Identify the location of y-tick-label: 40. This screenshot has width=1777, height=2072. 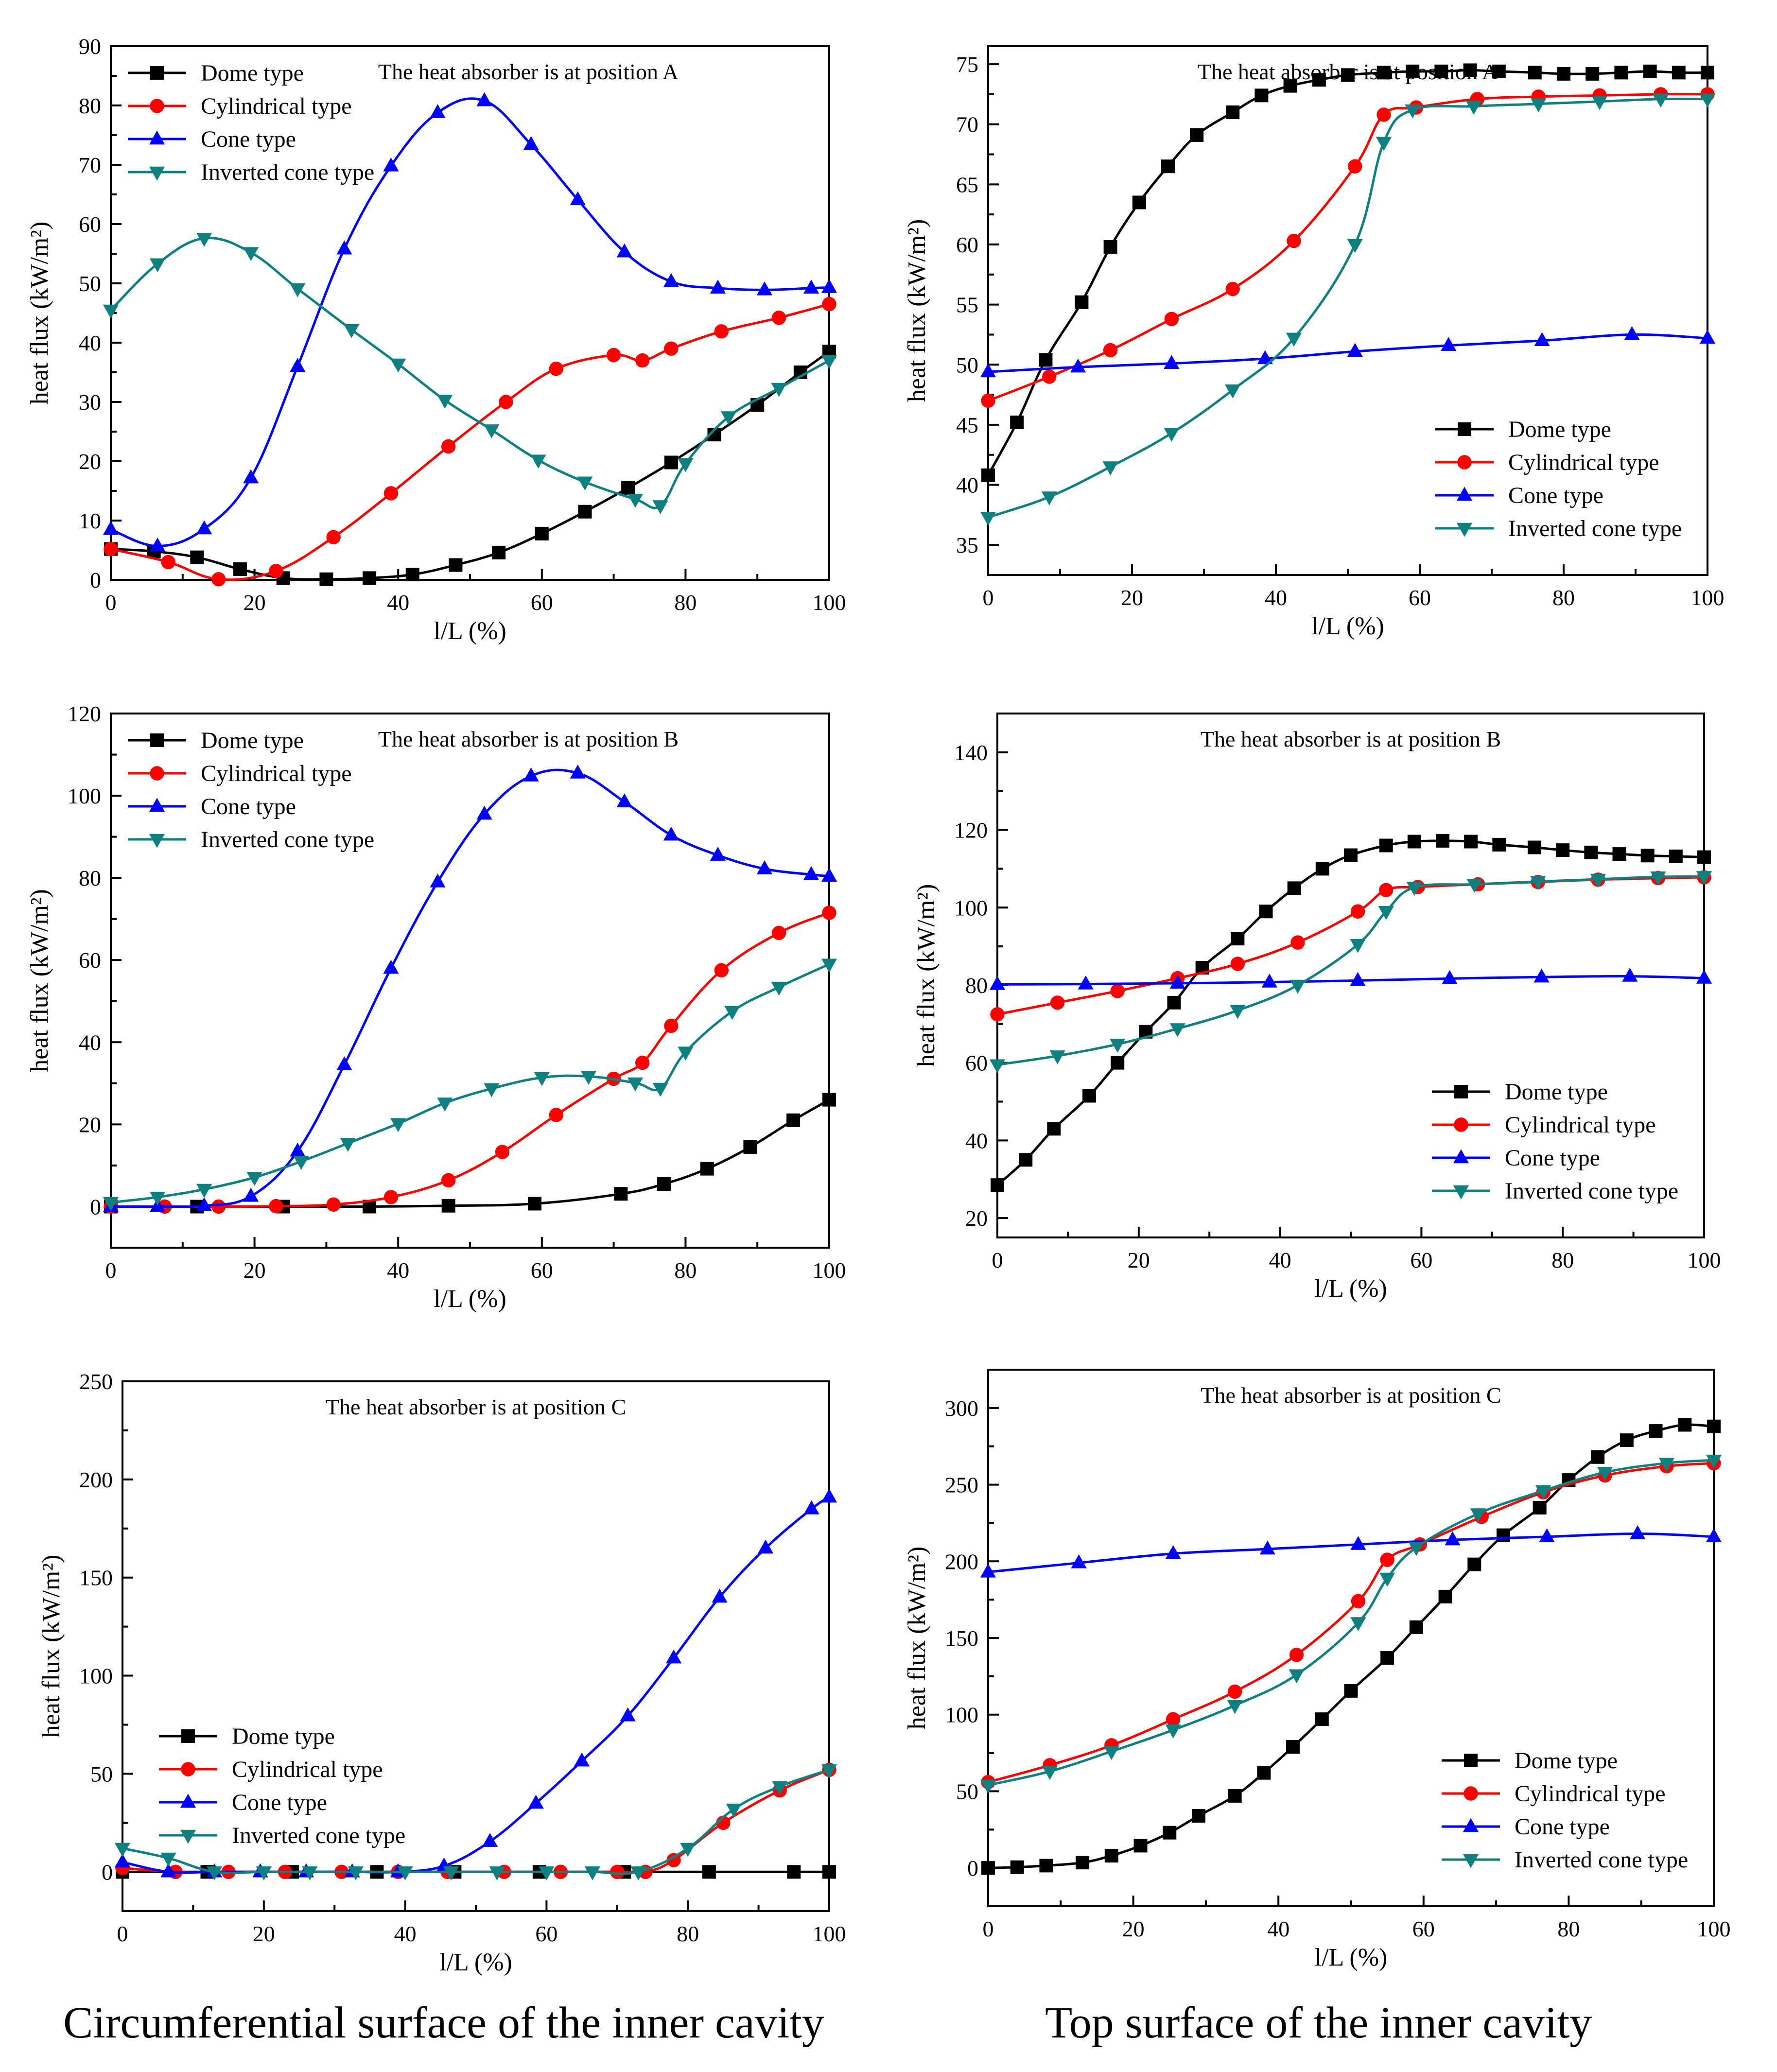
(967, 485).